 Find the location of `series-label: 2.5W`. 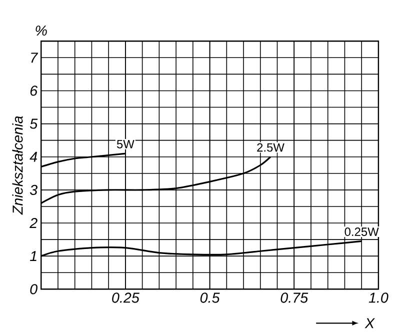

series-label: 2.5W is located at coordinates (270, 147).